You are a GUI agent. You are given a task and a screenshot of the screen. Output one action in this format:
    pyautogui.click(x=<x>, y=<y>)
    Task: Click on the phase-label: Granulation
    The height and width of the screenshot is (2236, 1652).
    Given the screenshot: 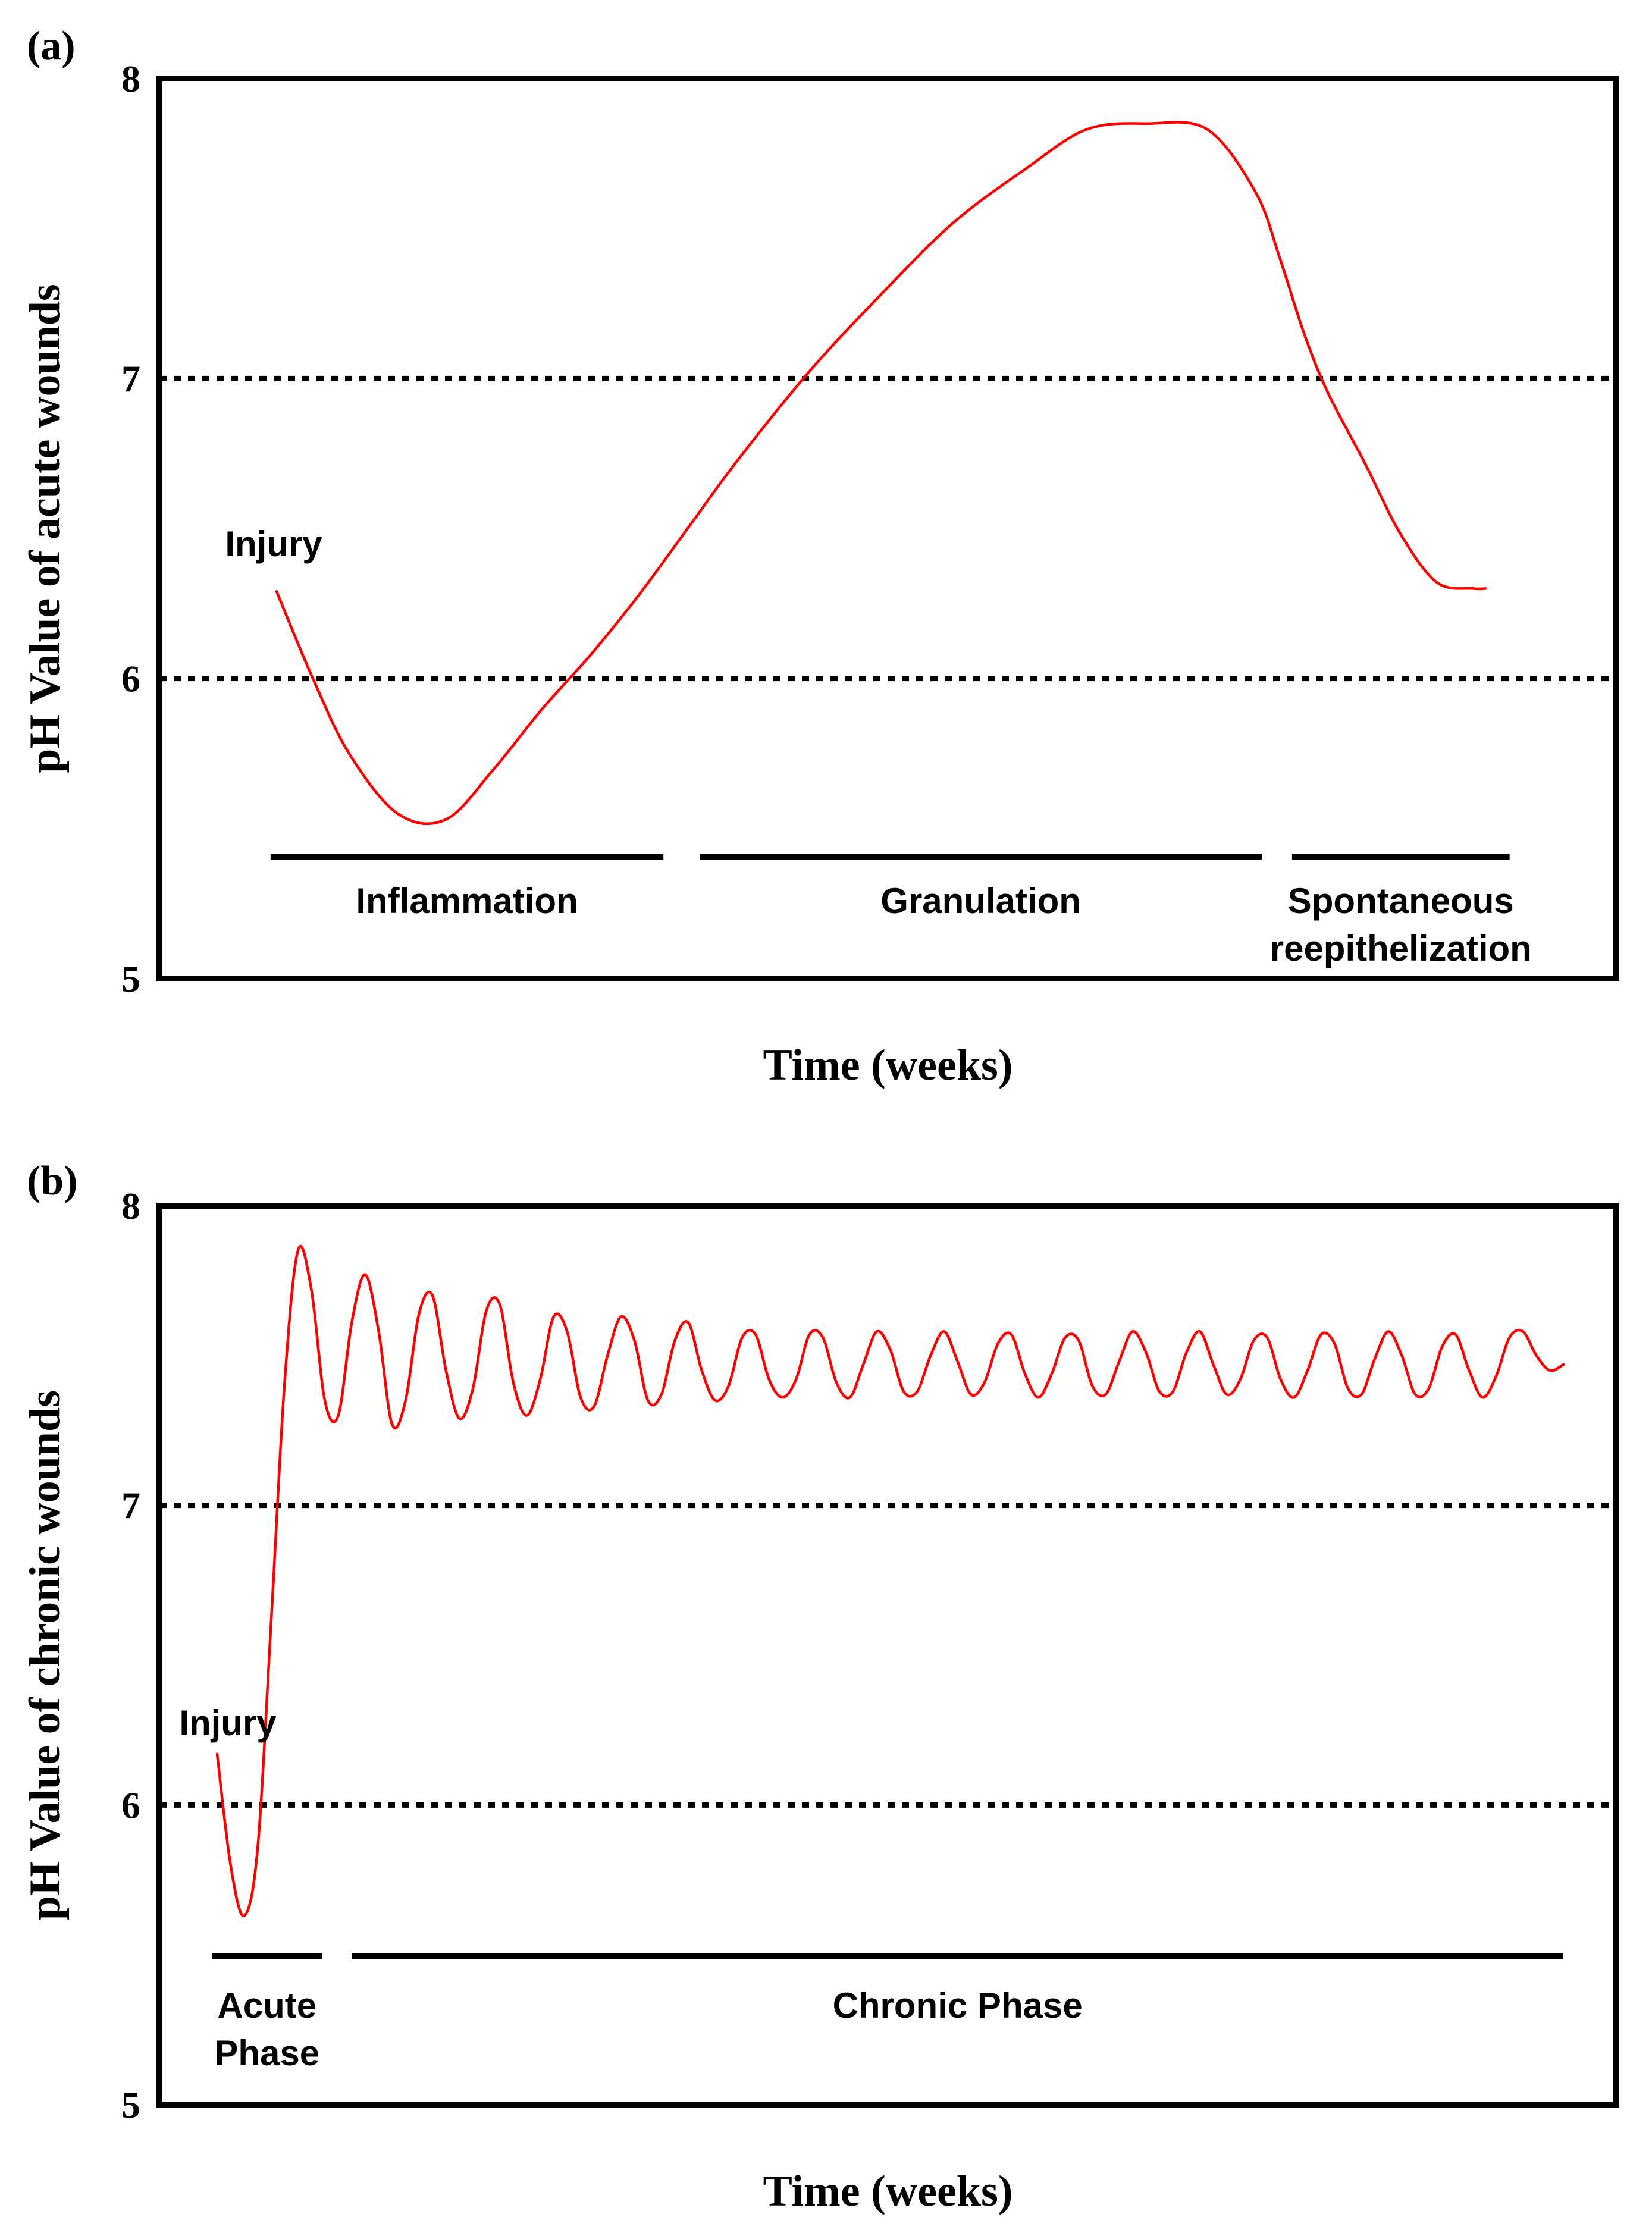 What is the action you would take?
    pyautogui.click(x=980, y=901)
    